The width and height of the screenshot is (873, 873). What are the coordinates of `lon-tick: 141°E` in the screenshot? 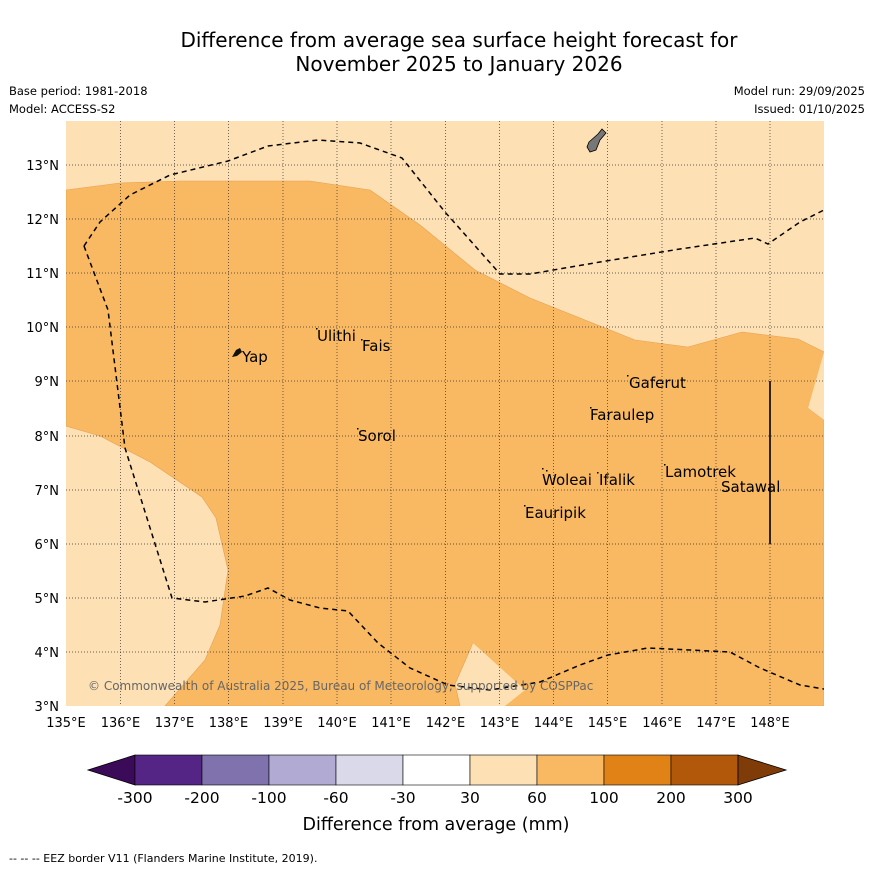 It's located at (391, 723).